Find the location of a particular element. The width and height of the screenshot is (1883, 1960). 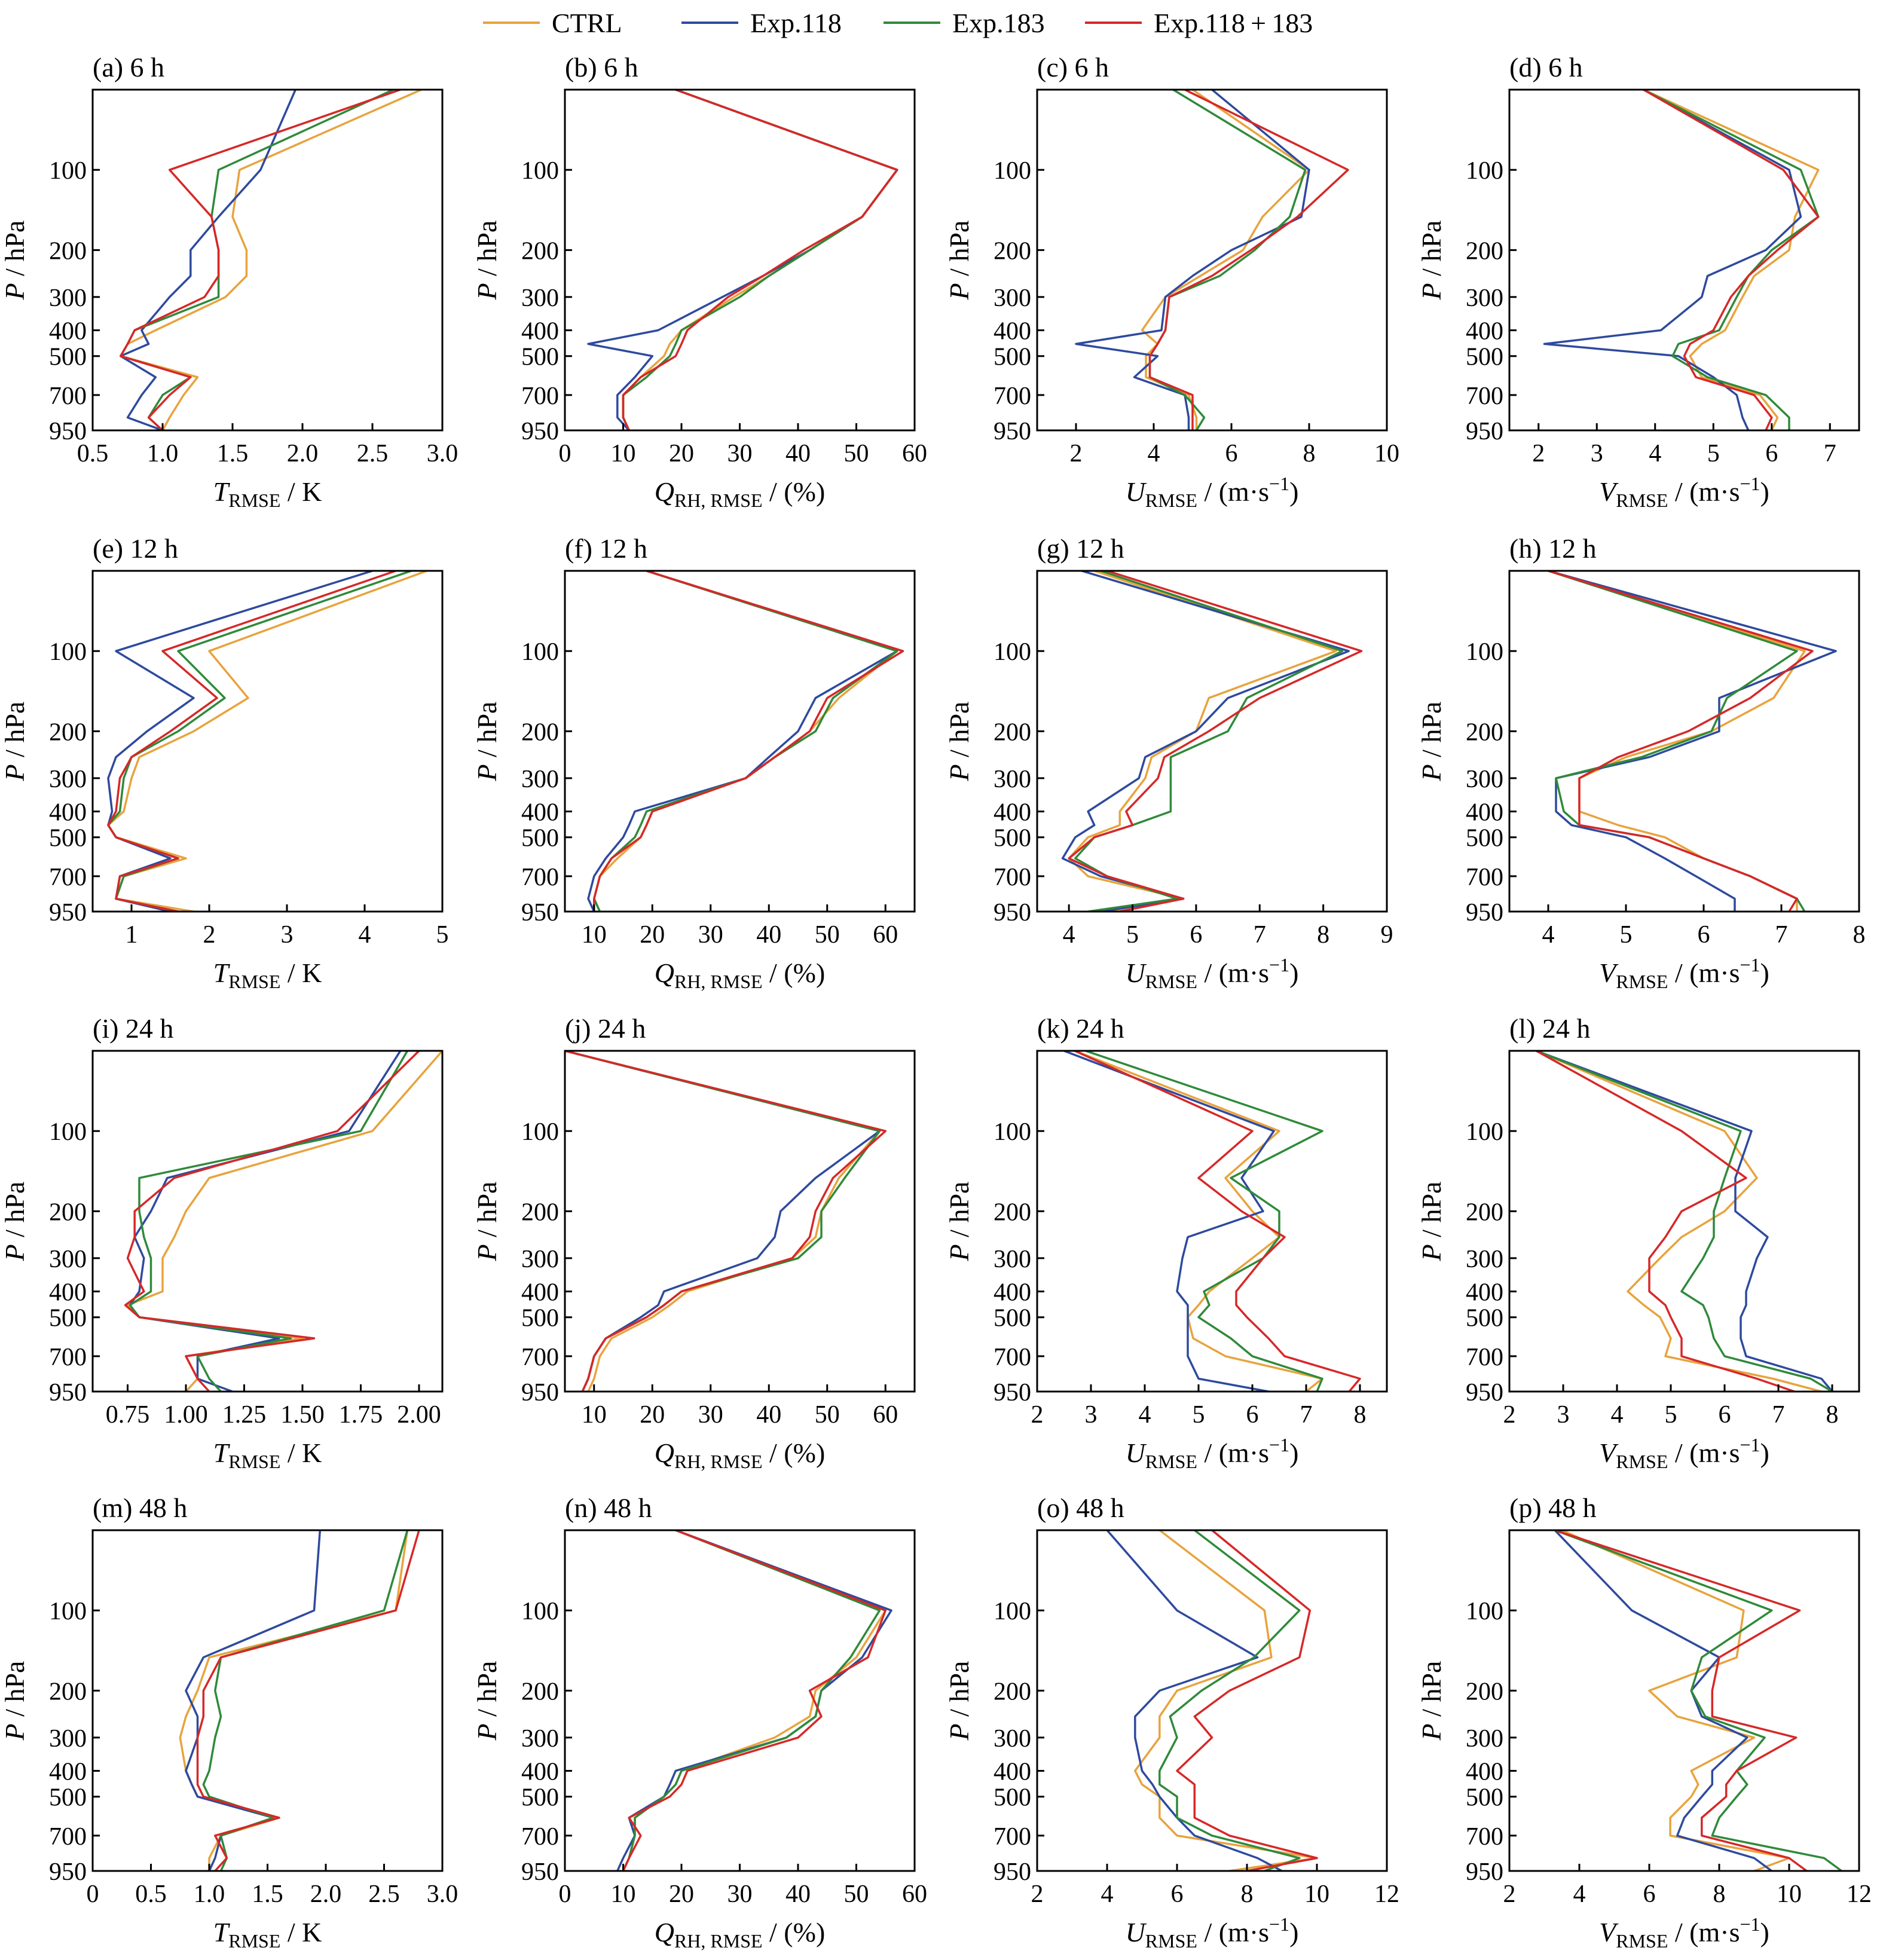

x-axis-label: QRH, RMSE / (%) is located at coordinates (740, 494).